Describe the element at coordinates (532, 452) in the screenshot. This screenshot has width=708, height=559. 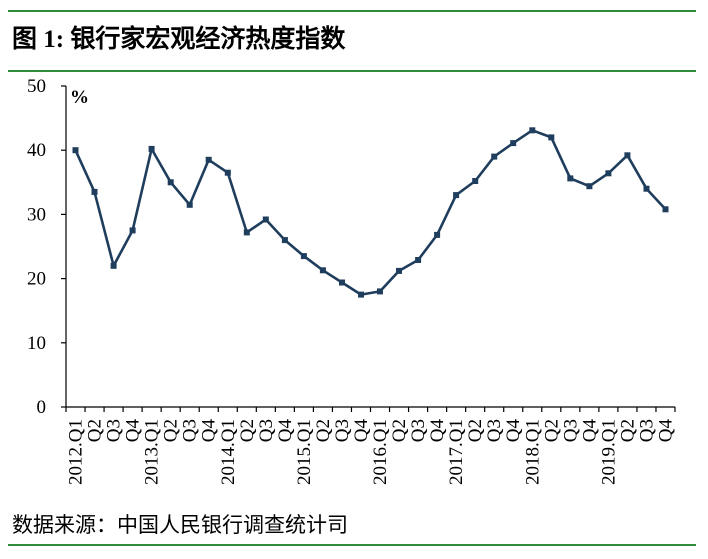
I see `x-tick-label: 2018.Q1` at that location.